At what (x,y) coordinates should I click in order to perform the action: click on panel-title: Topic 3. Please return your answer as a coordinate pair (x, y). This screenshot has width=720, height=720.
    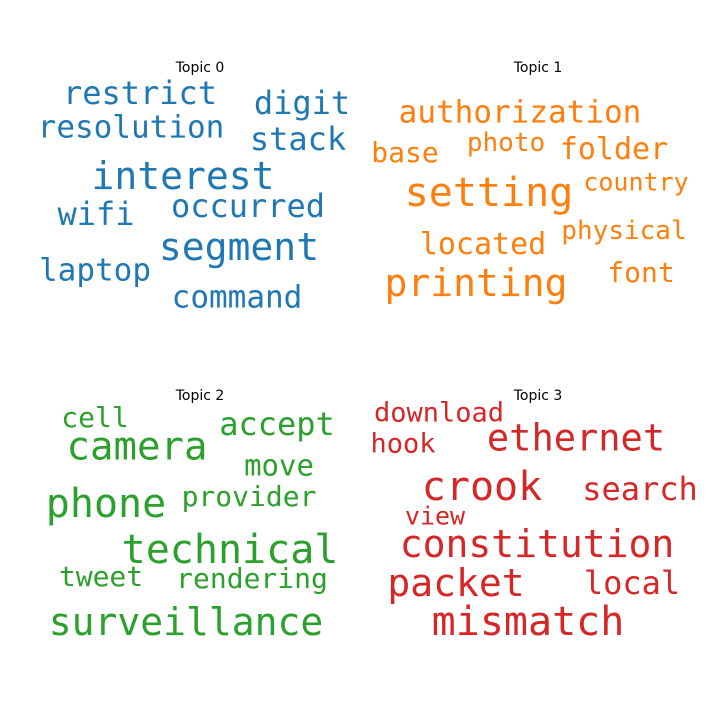
    Looking at the image, I should click on (538, 396).